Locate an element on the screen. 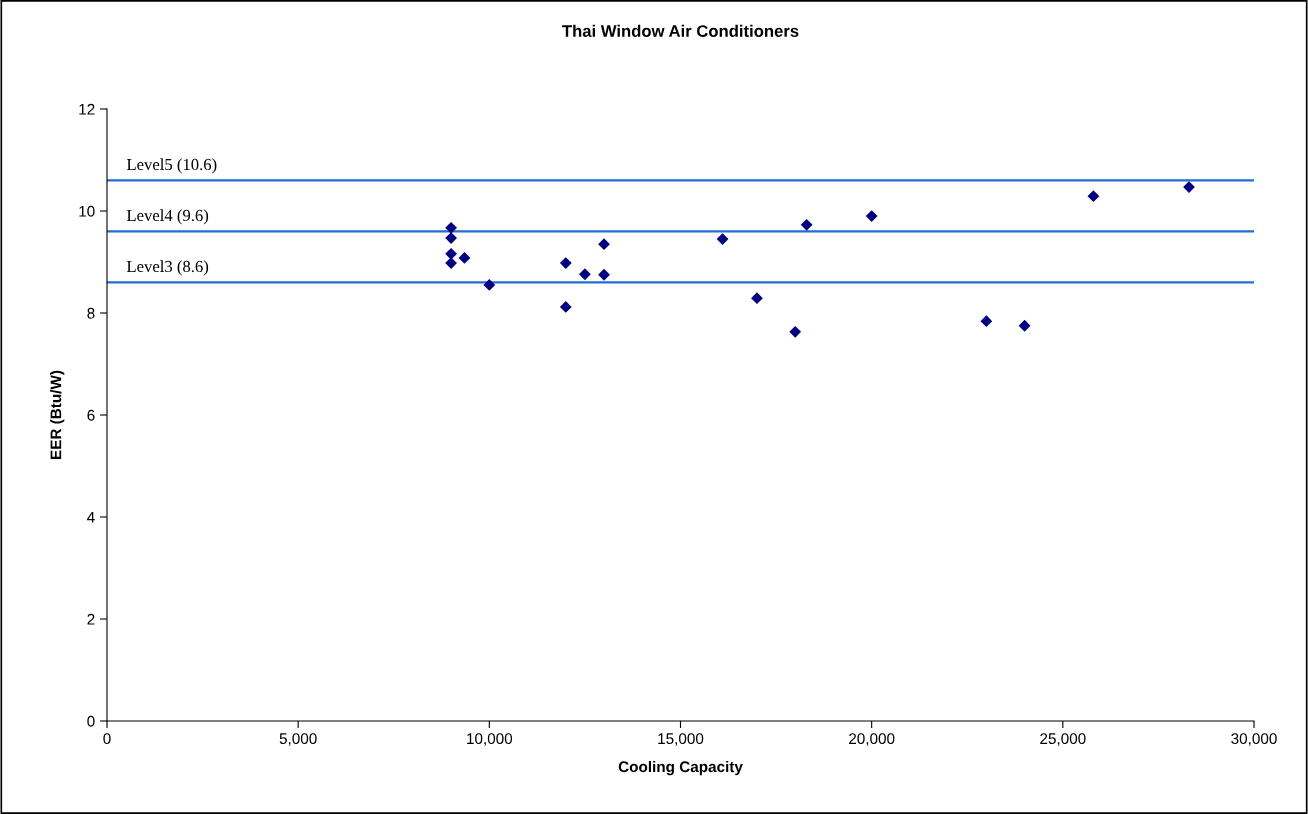  chart-title: Thai Window Air Conditioners is located at coordinates (680, 30).